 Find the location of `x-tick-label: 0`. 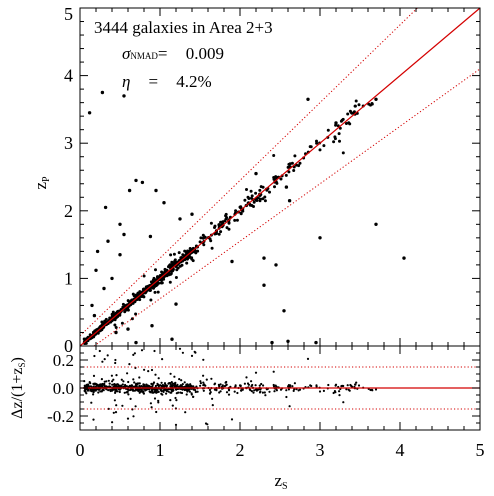

x-tick-label: 0 is located at coordinates (80, 450).